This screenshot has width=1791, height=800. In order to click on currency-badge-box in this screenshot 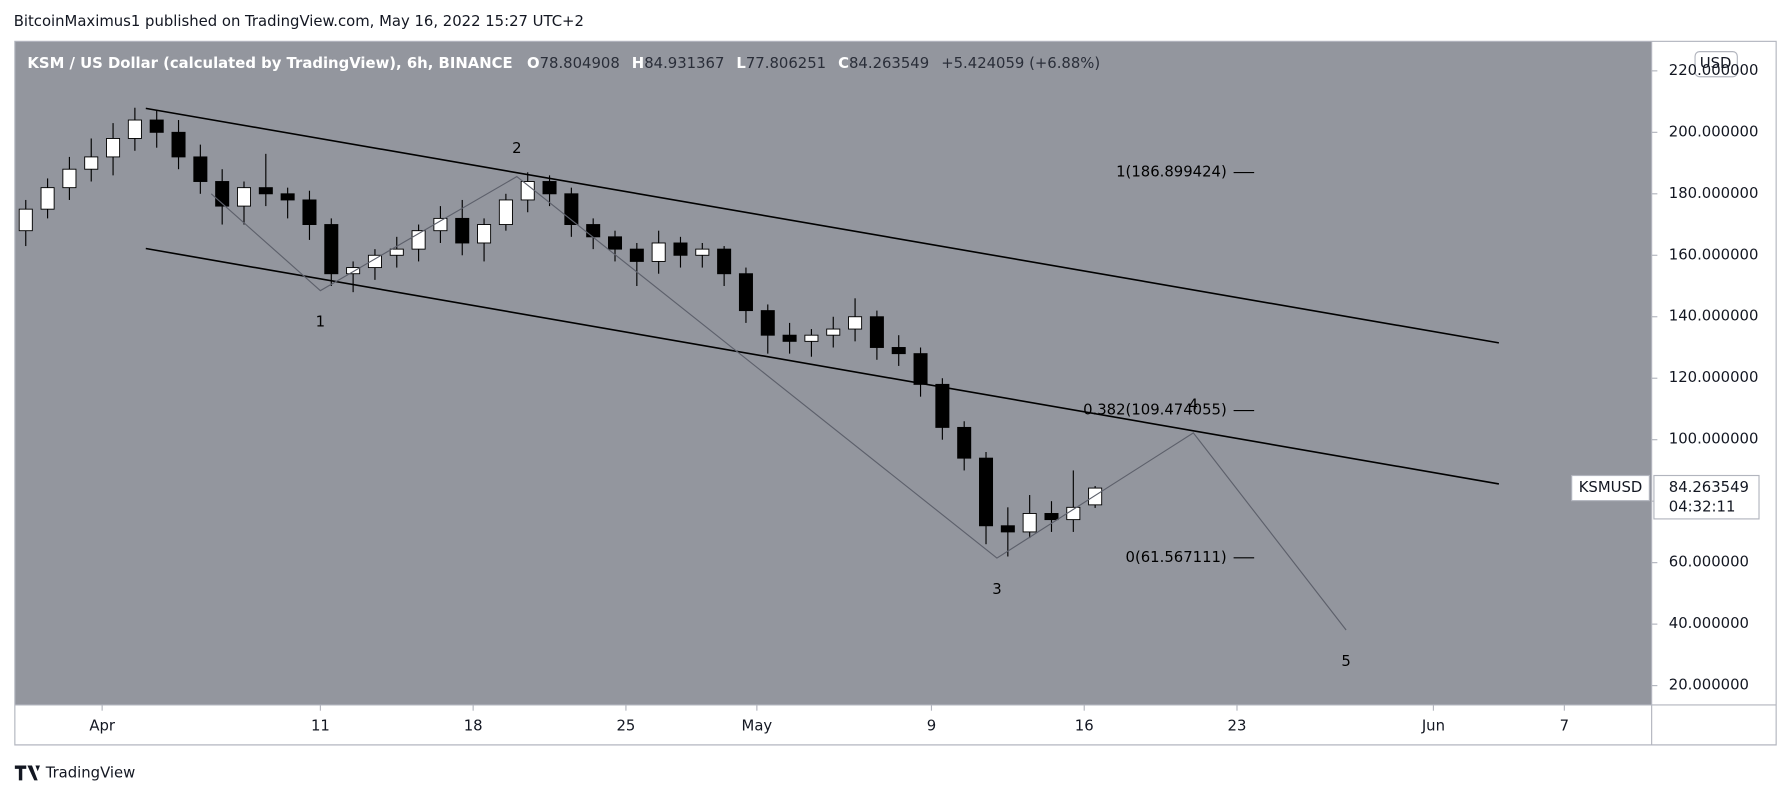, I will do `click(1716, 64)`.